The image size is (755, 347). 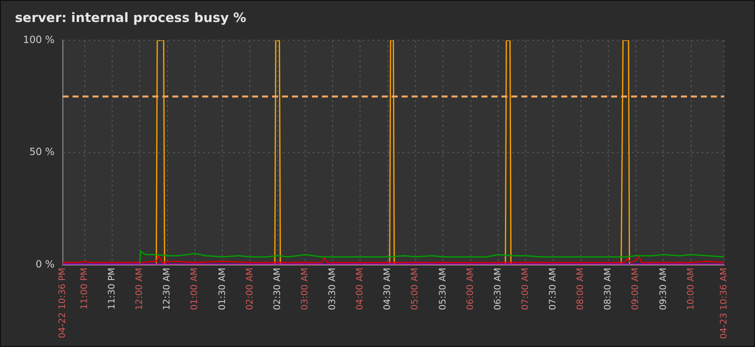 I want to click on x-tick-label: 06:00 AM, so click(x=471, y=289).